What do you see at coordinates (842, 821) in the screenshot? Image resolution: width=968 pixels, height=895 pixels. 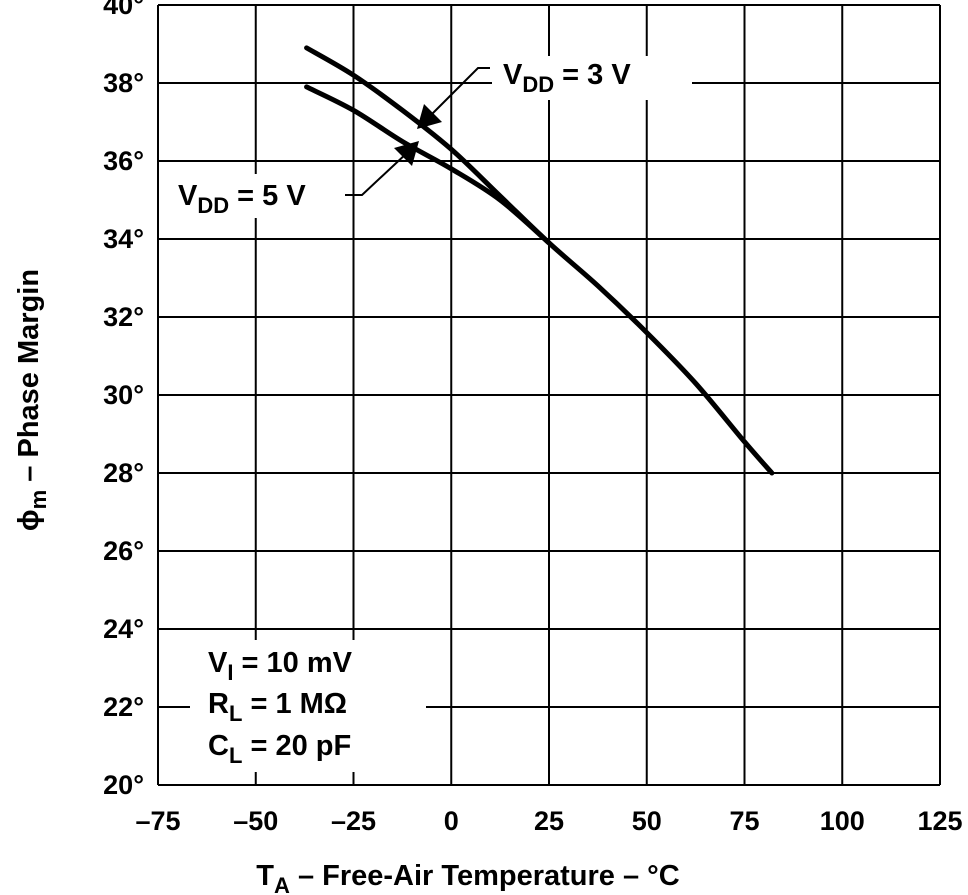 I see `x-tick-label: 100` at bounding box center [842, 821].